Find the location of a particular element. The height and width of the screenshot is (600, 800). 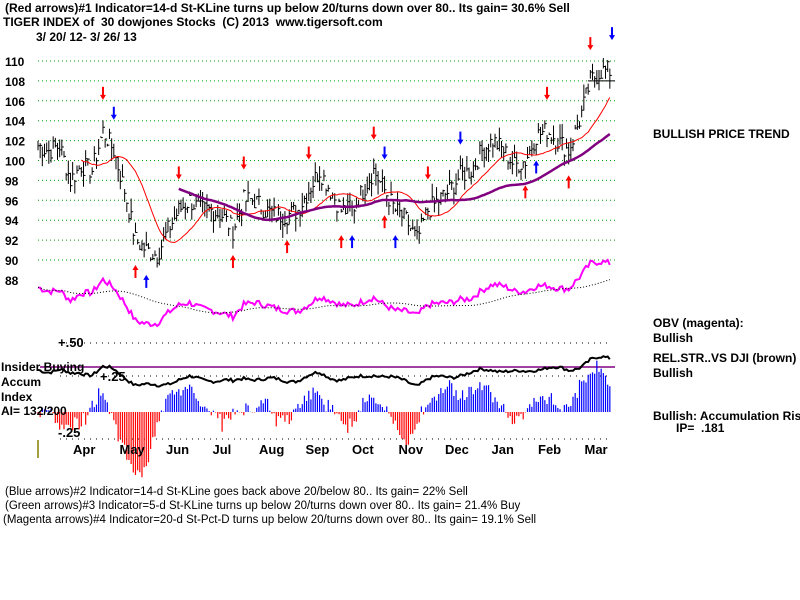

obv-status: Bullish is located at coordinates (673, 338).